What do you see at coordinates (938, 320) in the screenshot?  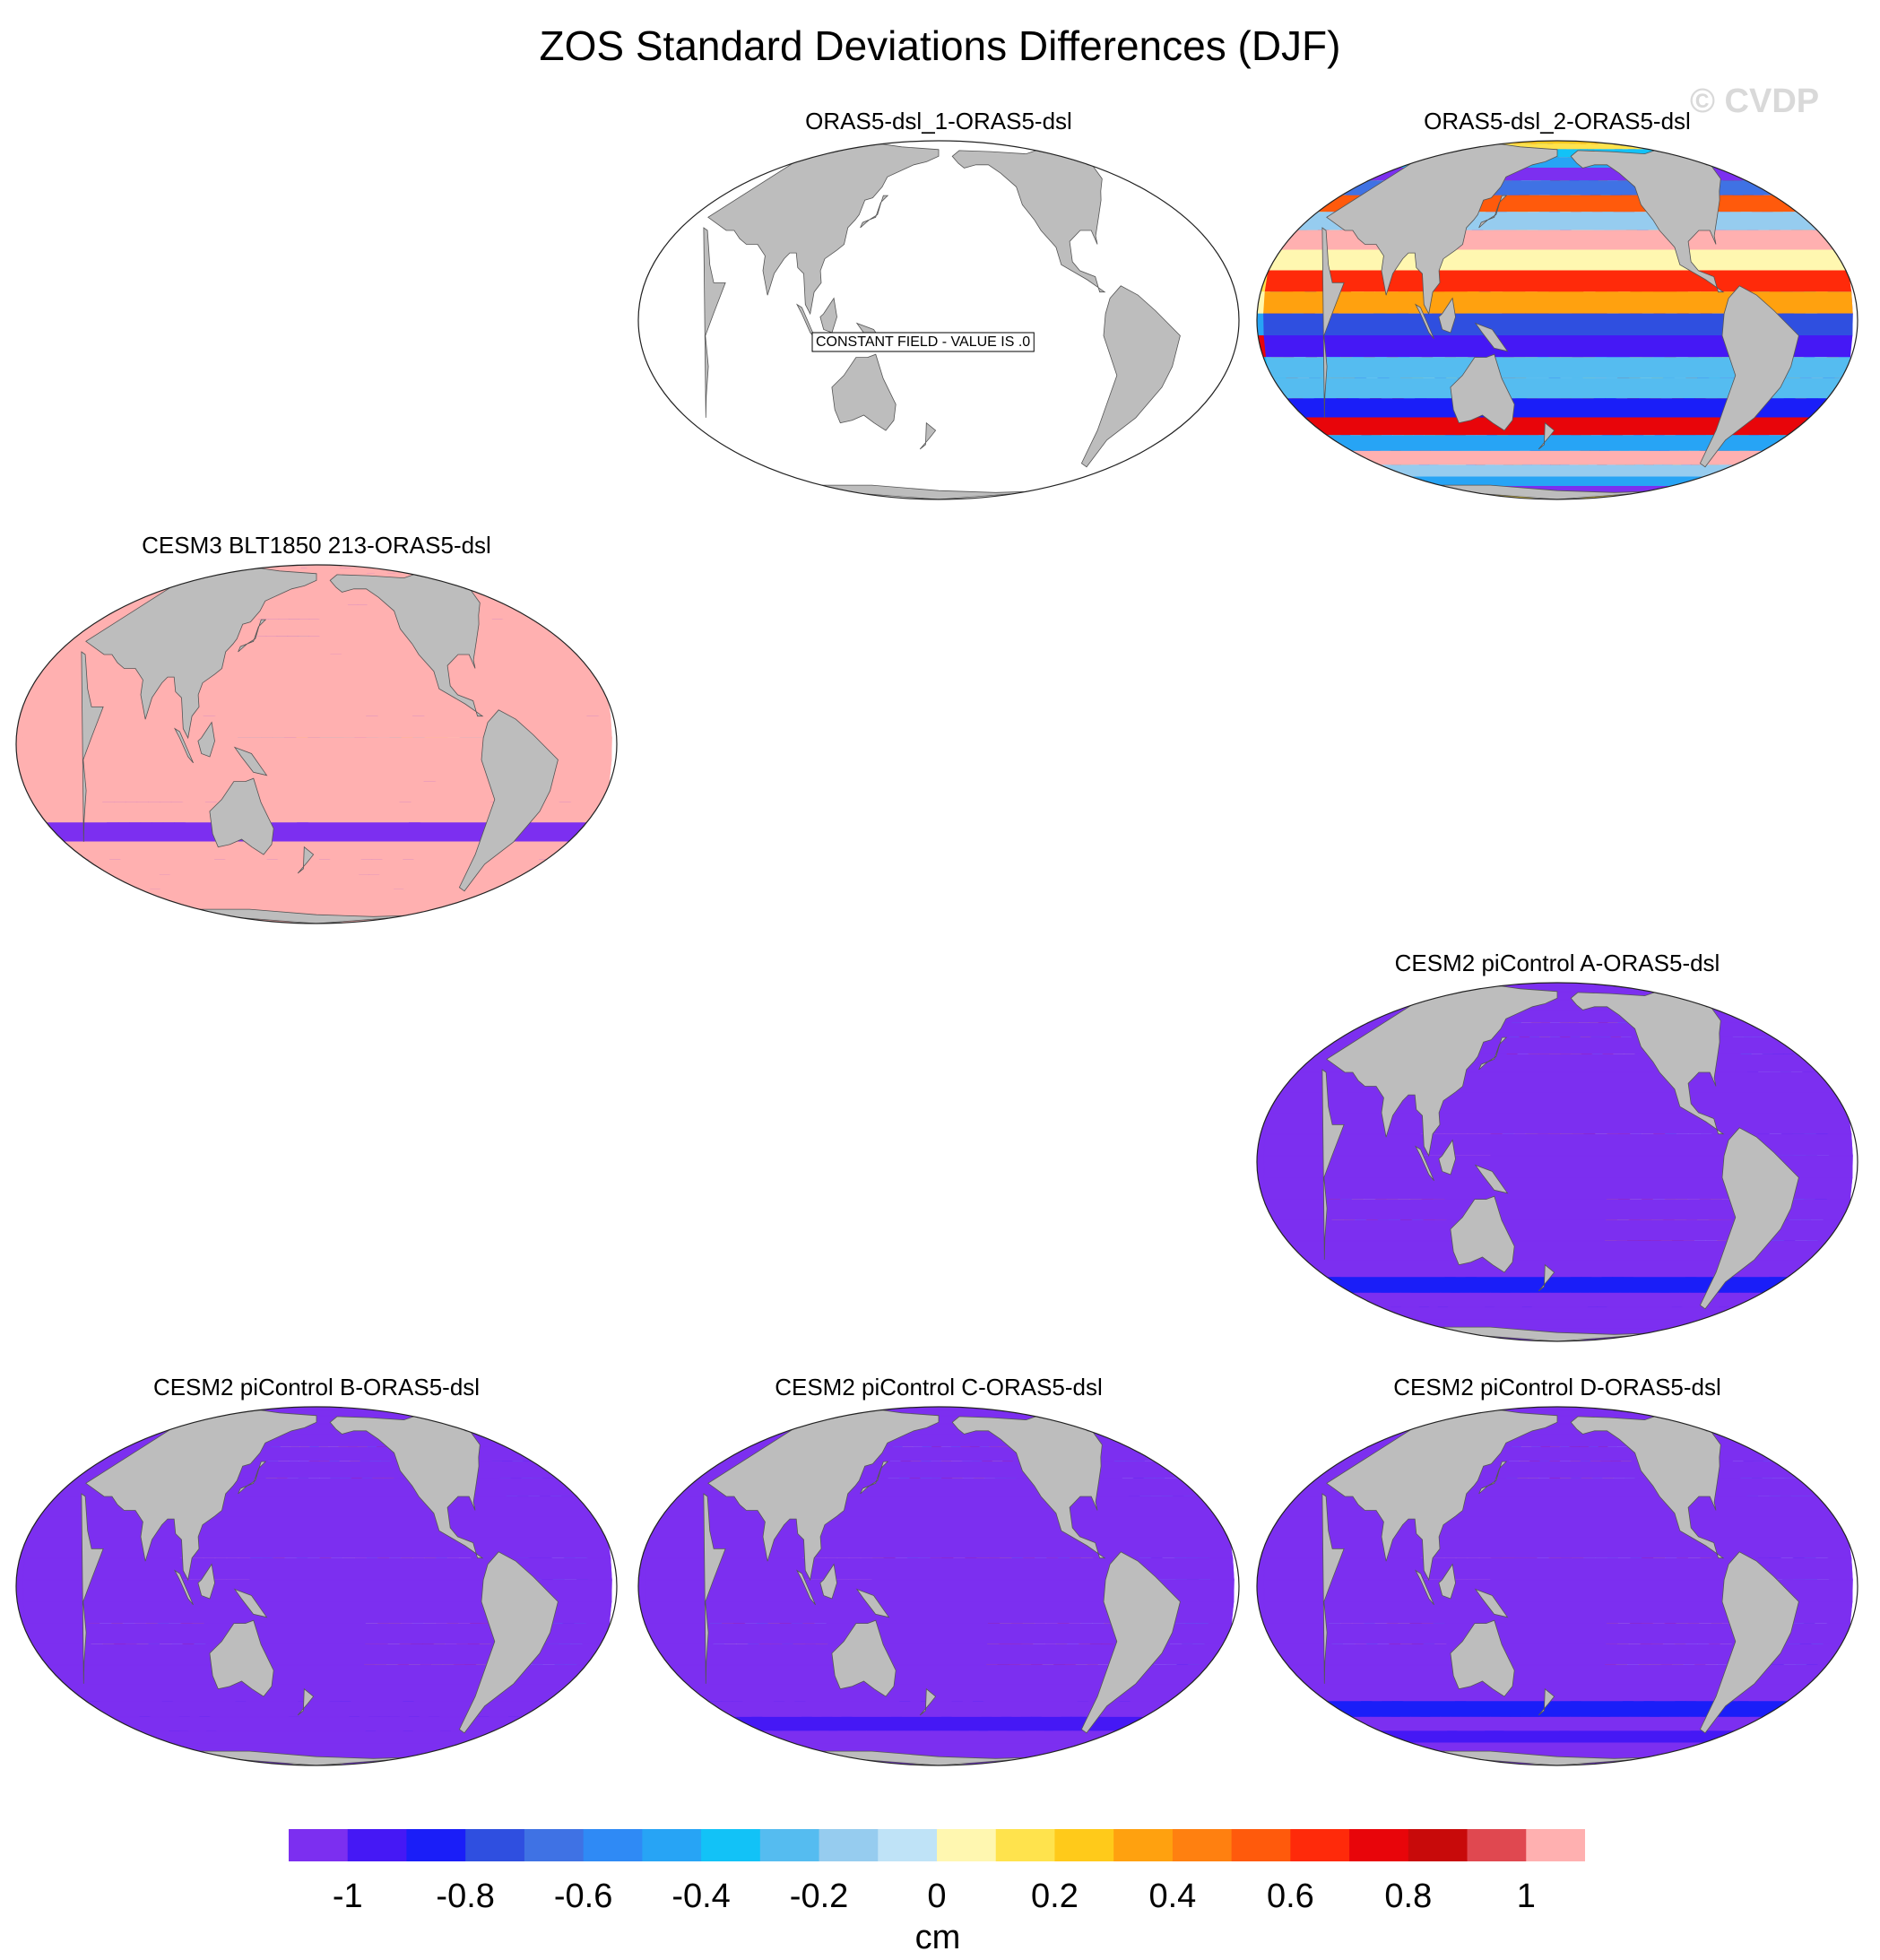 I see `map-outline` at bounding box center [938, 320].